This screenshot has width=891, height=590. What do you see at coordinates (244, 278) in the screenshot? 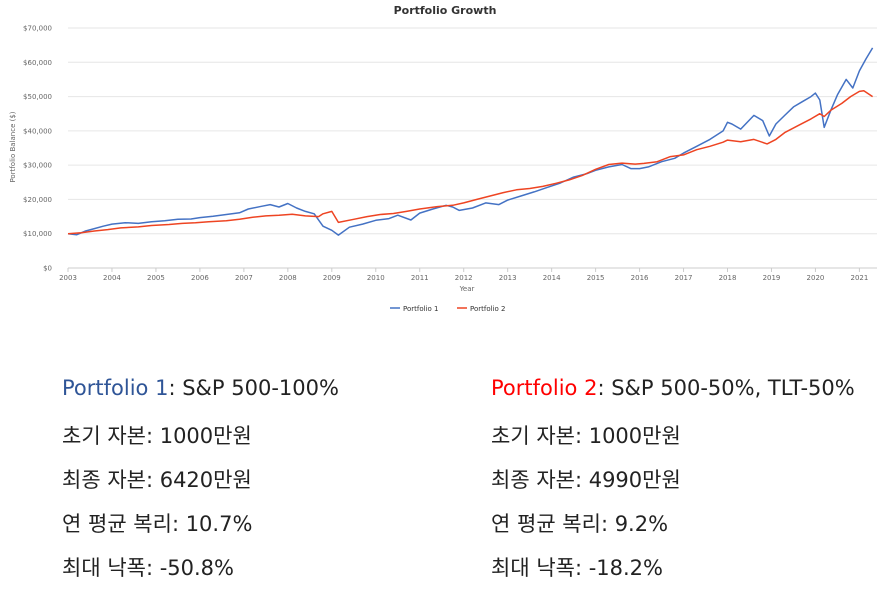
I see `x-tick-label: 2007` at bounding box center [244, 278].